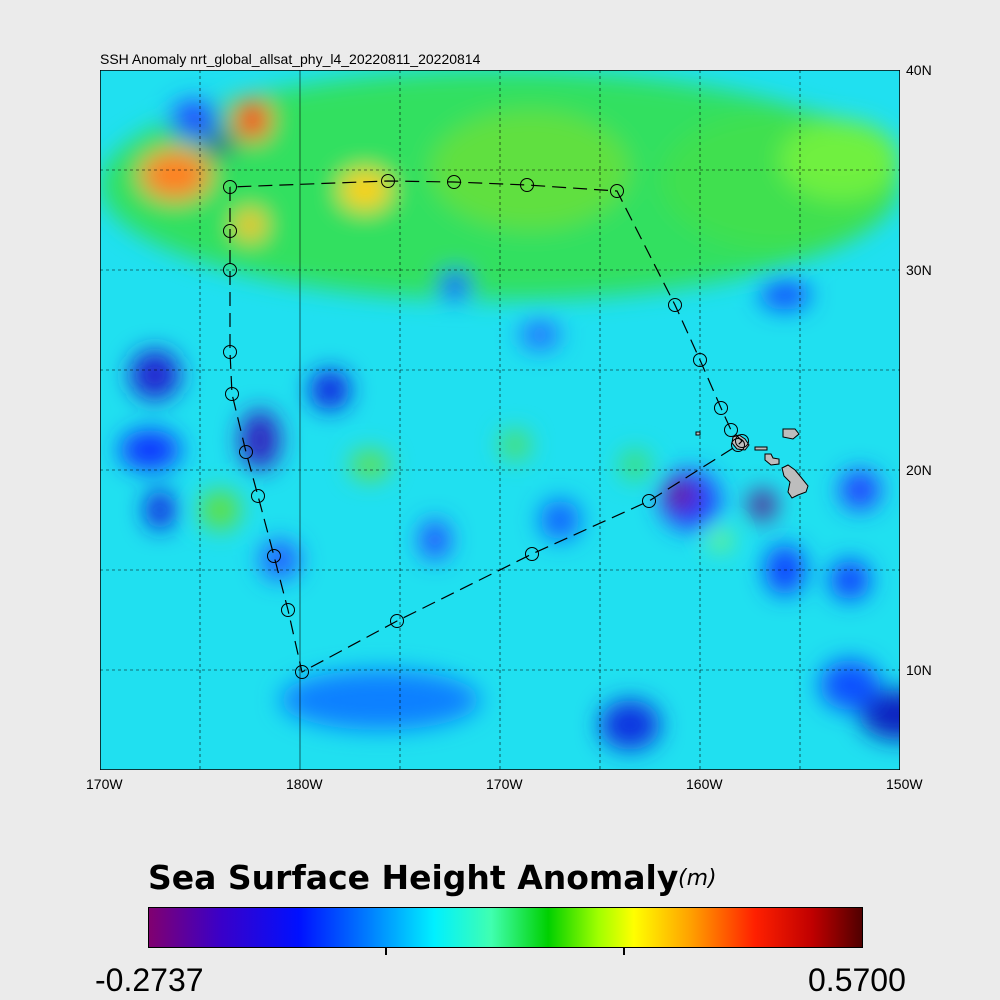 The width and height of the screenshot is (1000, 1000). Describe the element at coordinates (919, 670) in the screenshot. I see `lat-label: 10N` at that location.